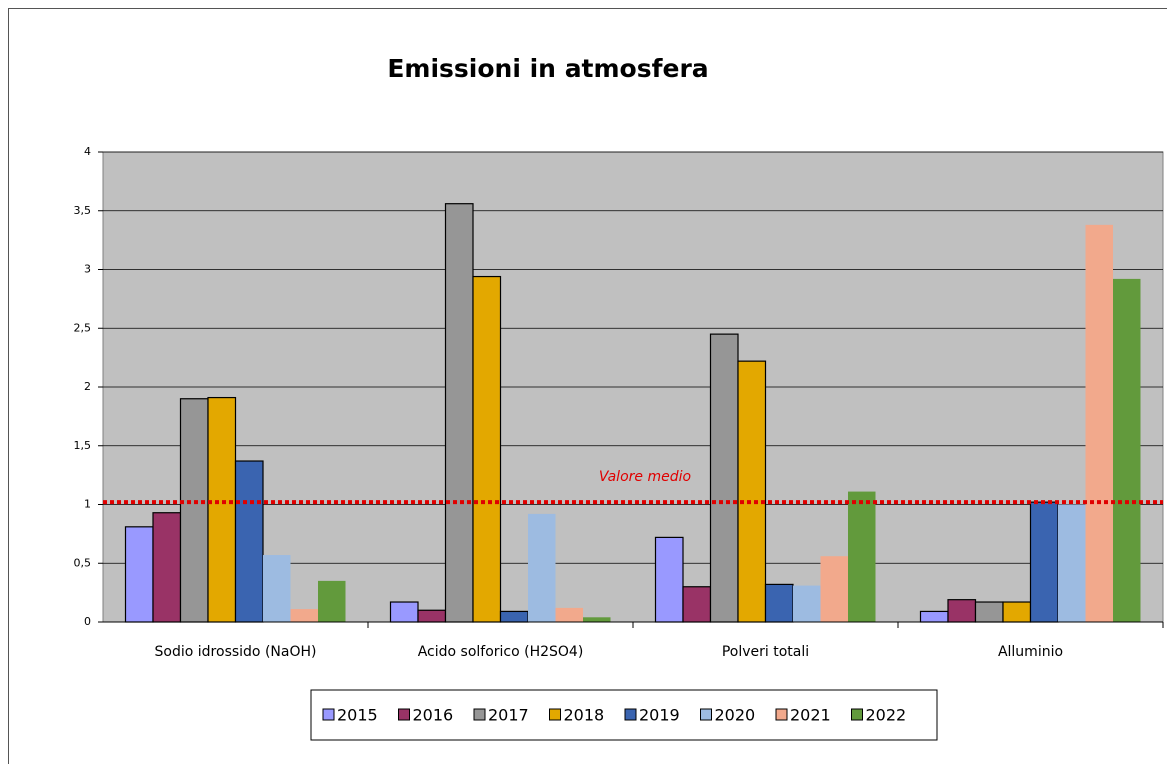  I want to click on y-tick-label: 2,5, so click(83, 327).